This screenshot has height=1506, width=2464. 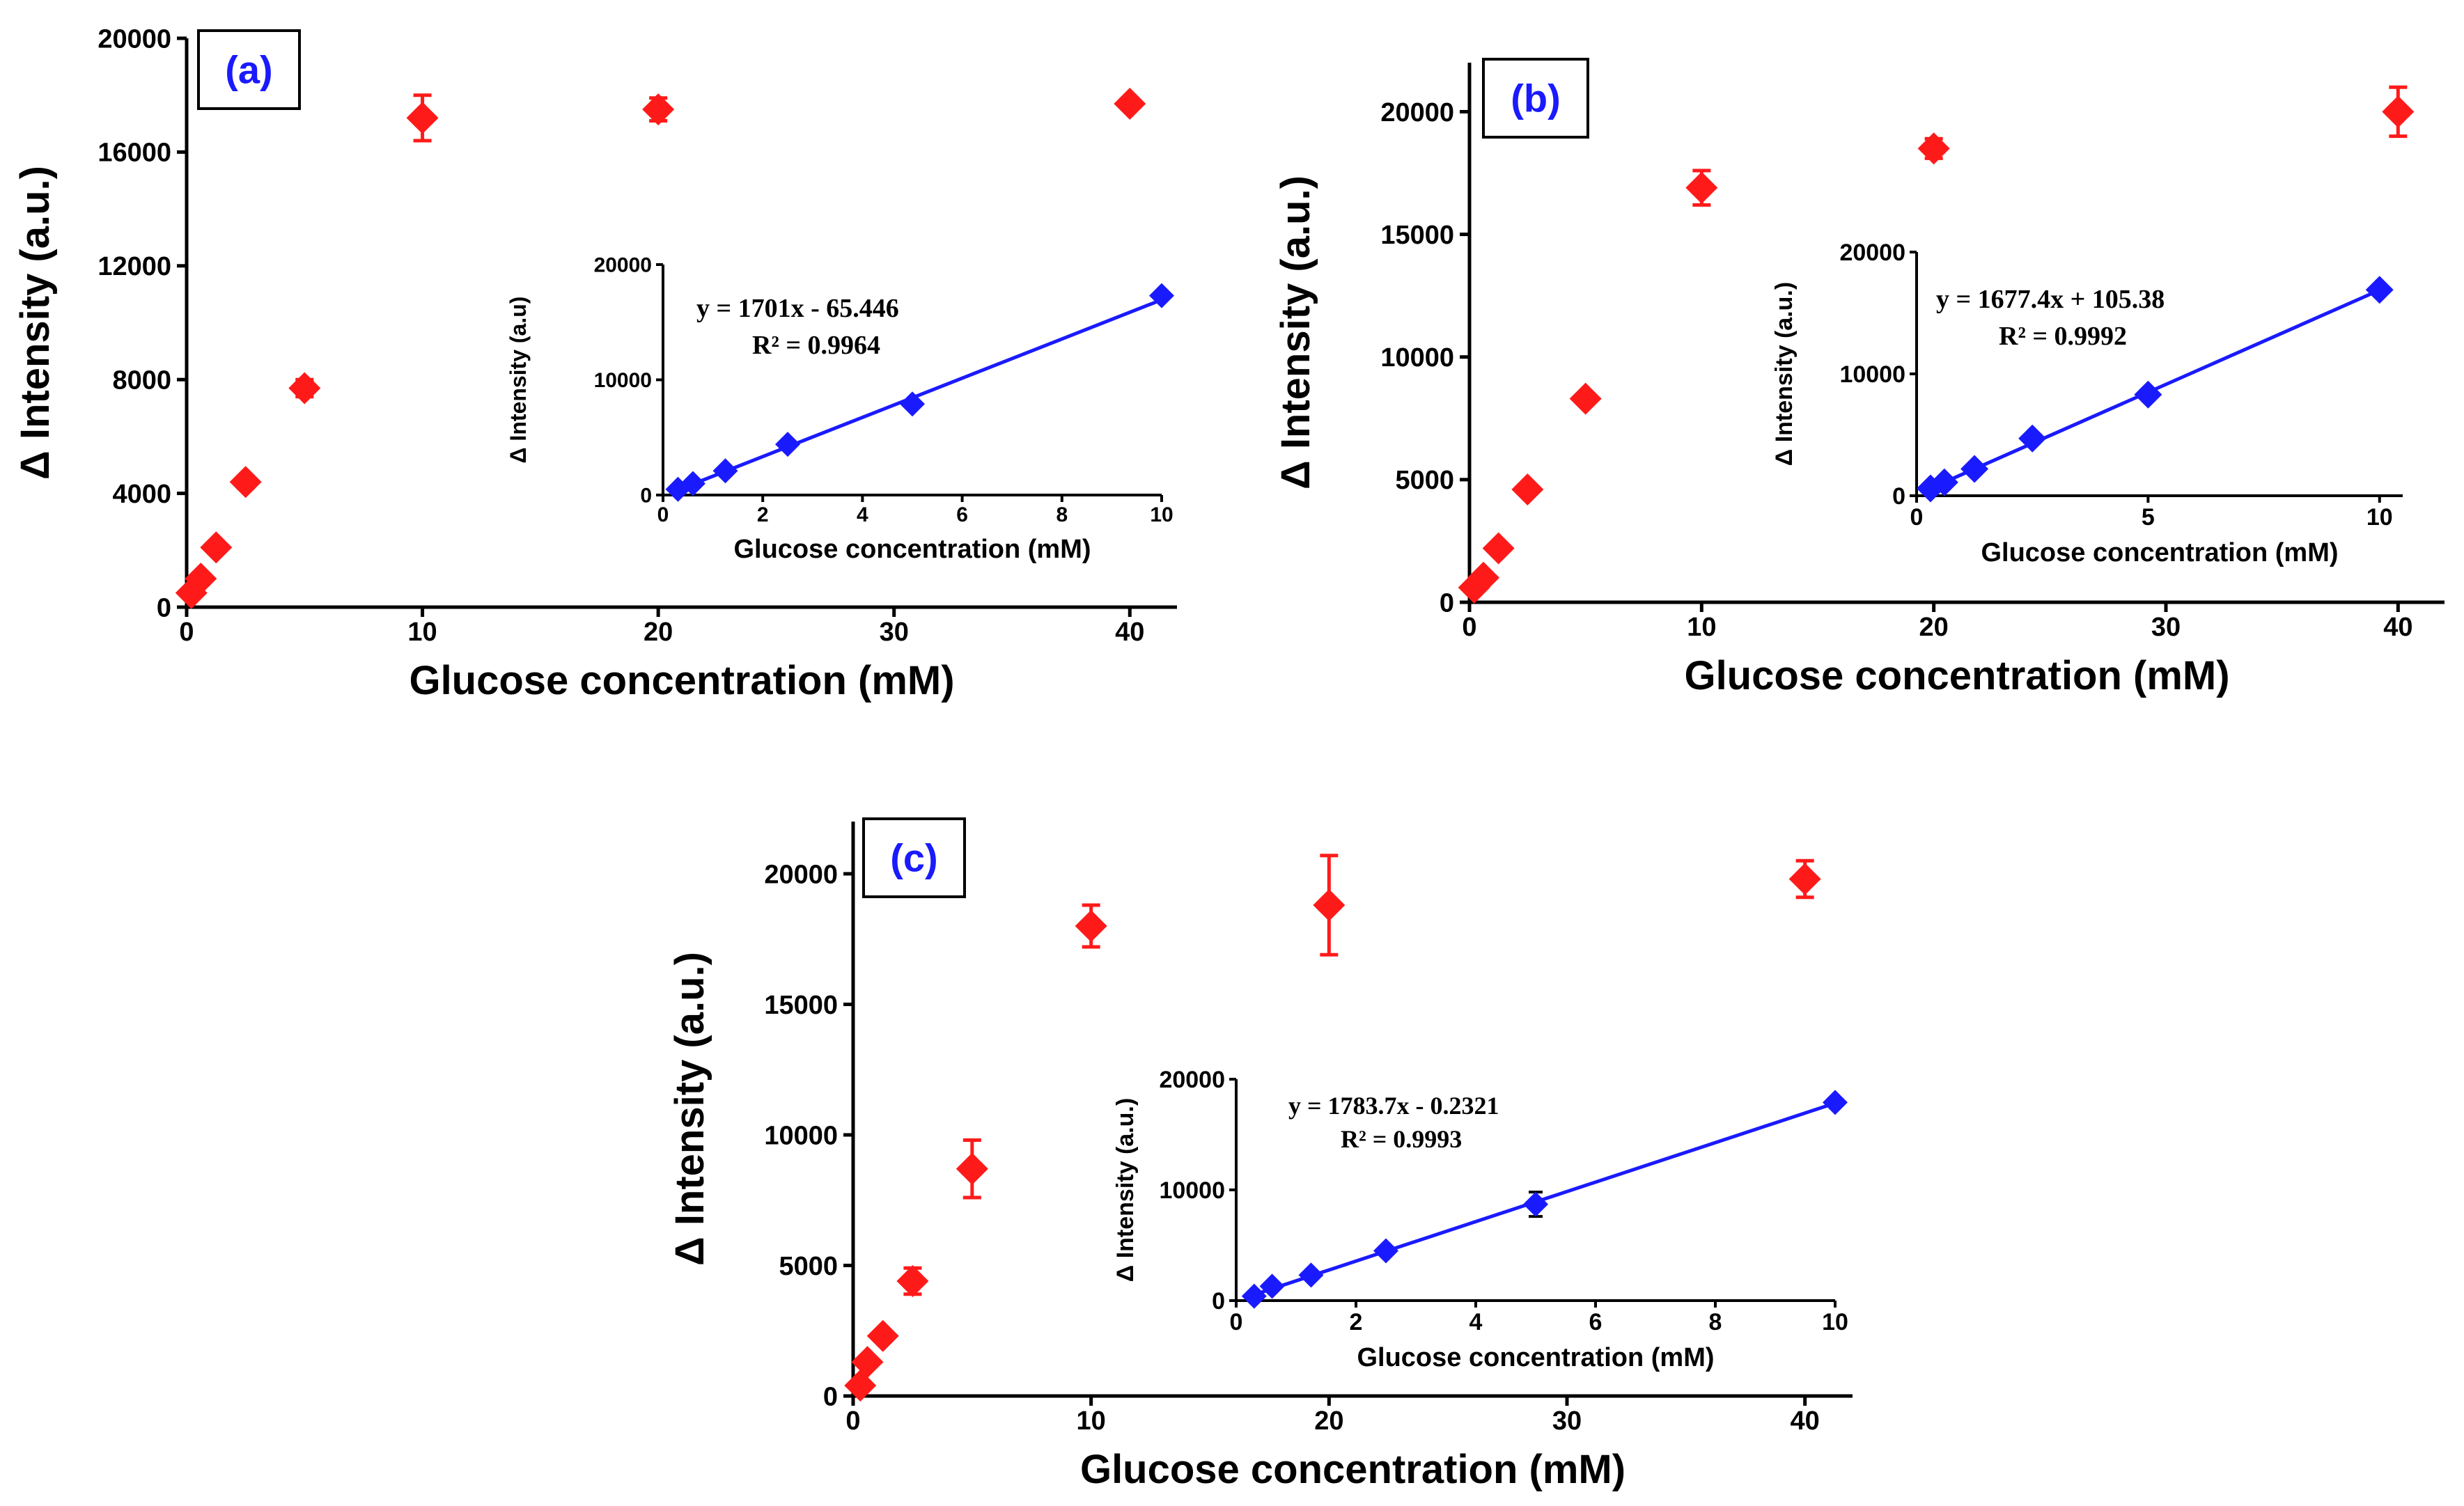 I want to click on panel-c-inset-y-tick-label: 10000, so click(x=1192, y=1191).